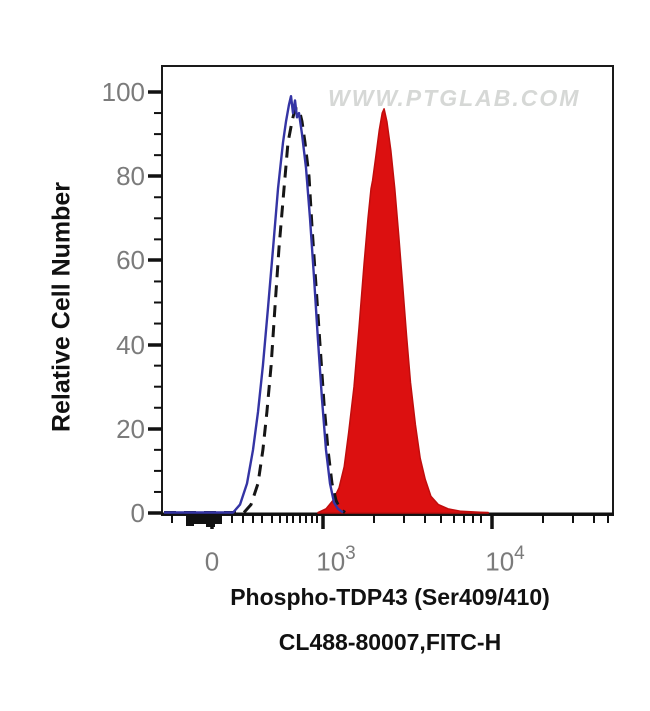 This screenshot has height=711, width=650. What do you see at coordinates (130, 176) in the screenshot?
I see `y-tick-label-80: 80` at bounding box center [130, 176].